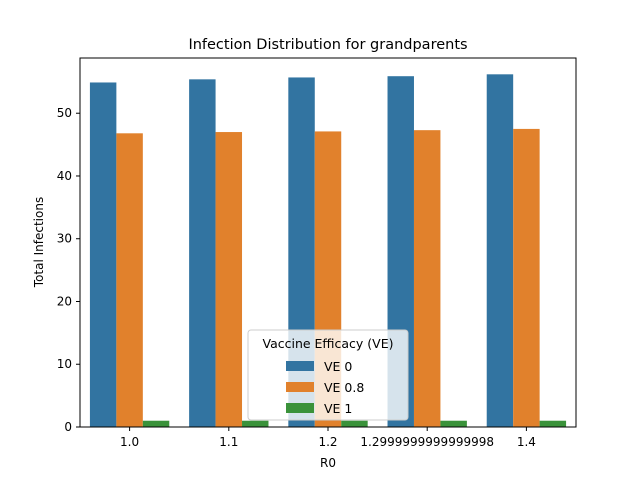  I want to click on y-axis: 0 10 20 30 40 50, so click(68, 270).